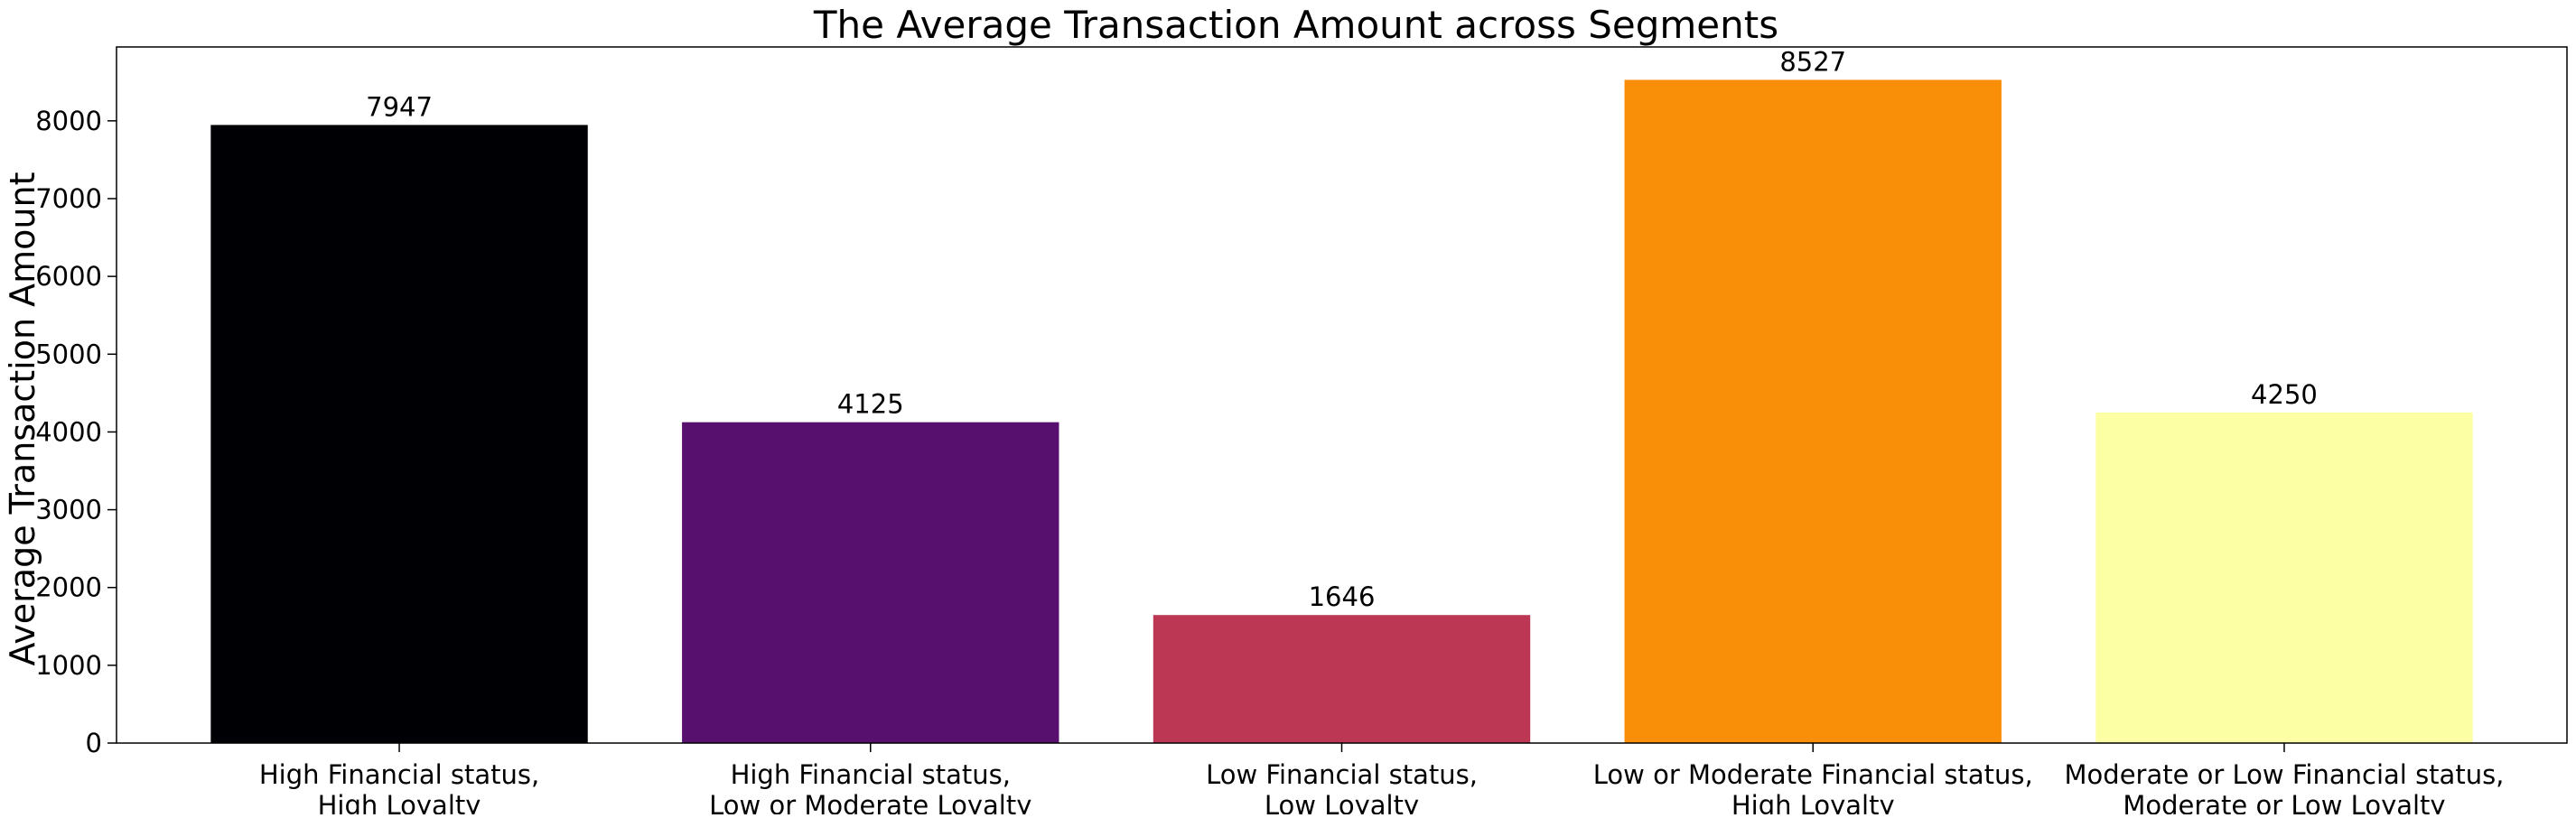 This screenshot has width=2576, height=818. What do you see at coordinates (2284, 802) in the screenshot?
I see `x-tick-label-line: Moderate or Low Loyalty` at bounding box center [2284, 802].